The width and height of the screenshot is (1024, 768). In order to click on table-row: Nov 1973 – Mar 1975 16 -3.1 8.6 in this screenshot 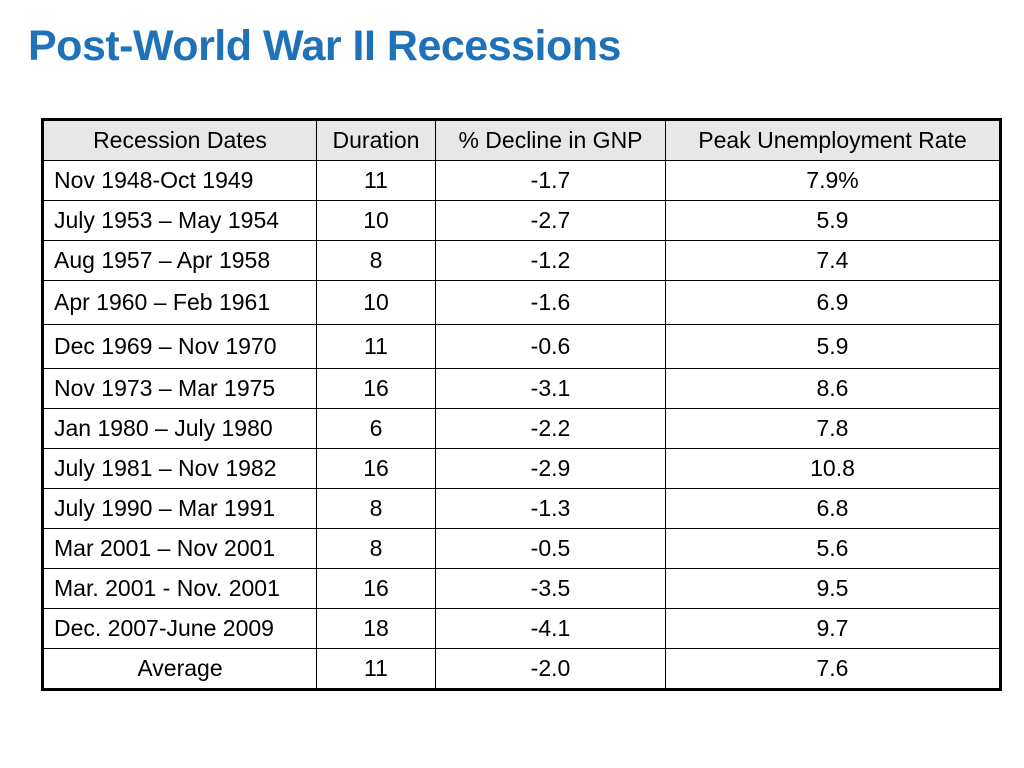, I will do `click(521, 388)`.